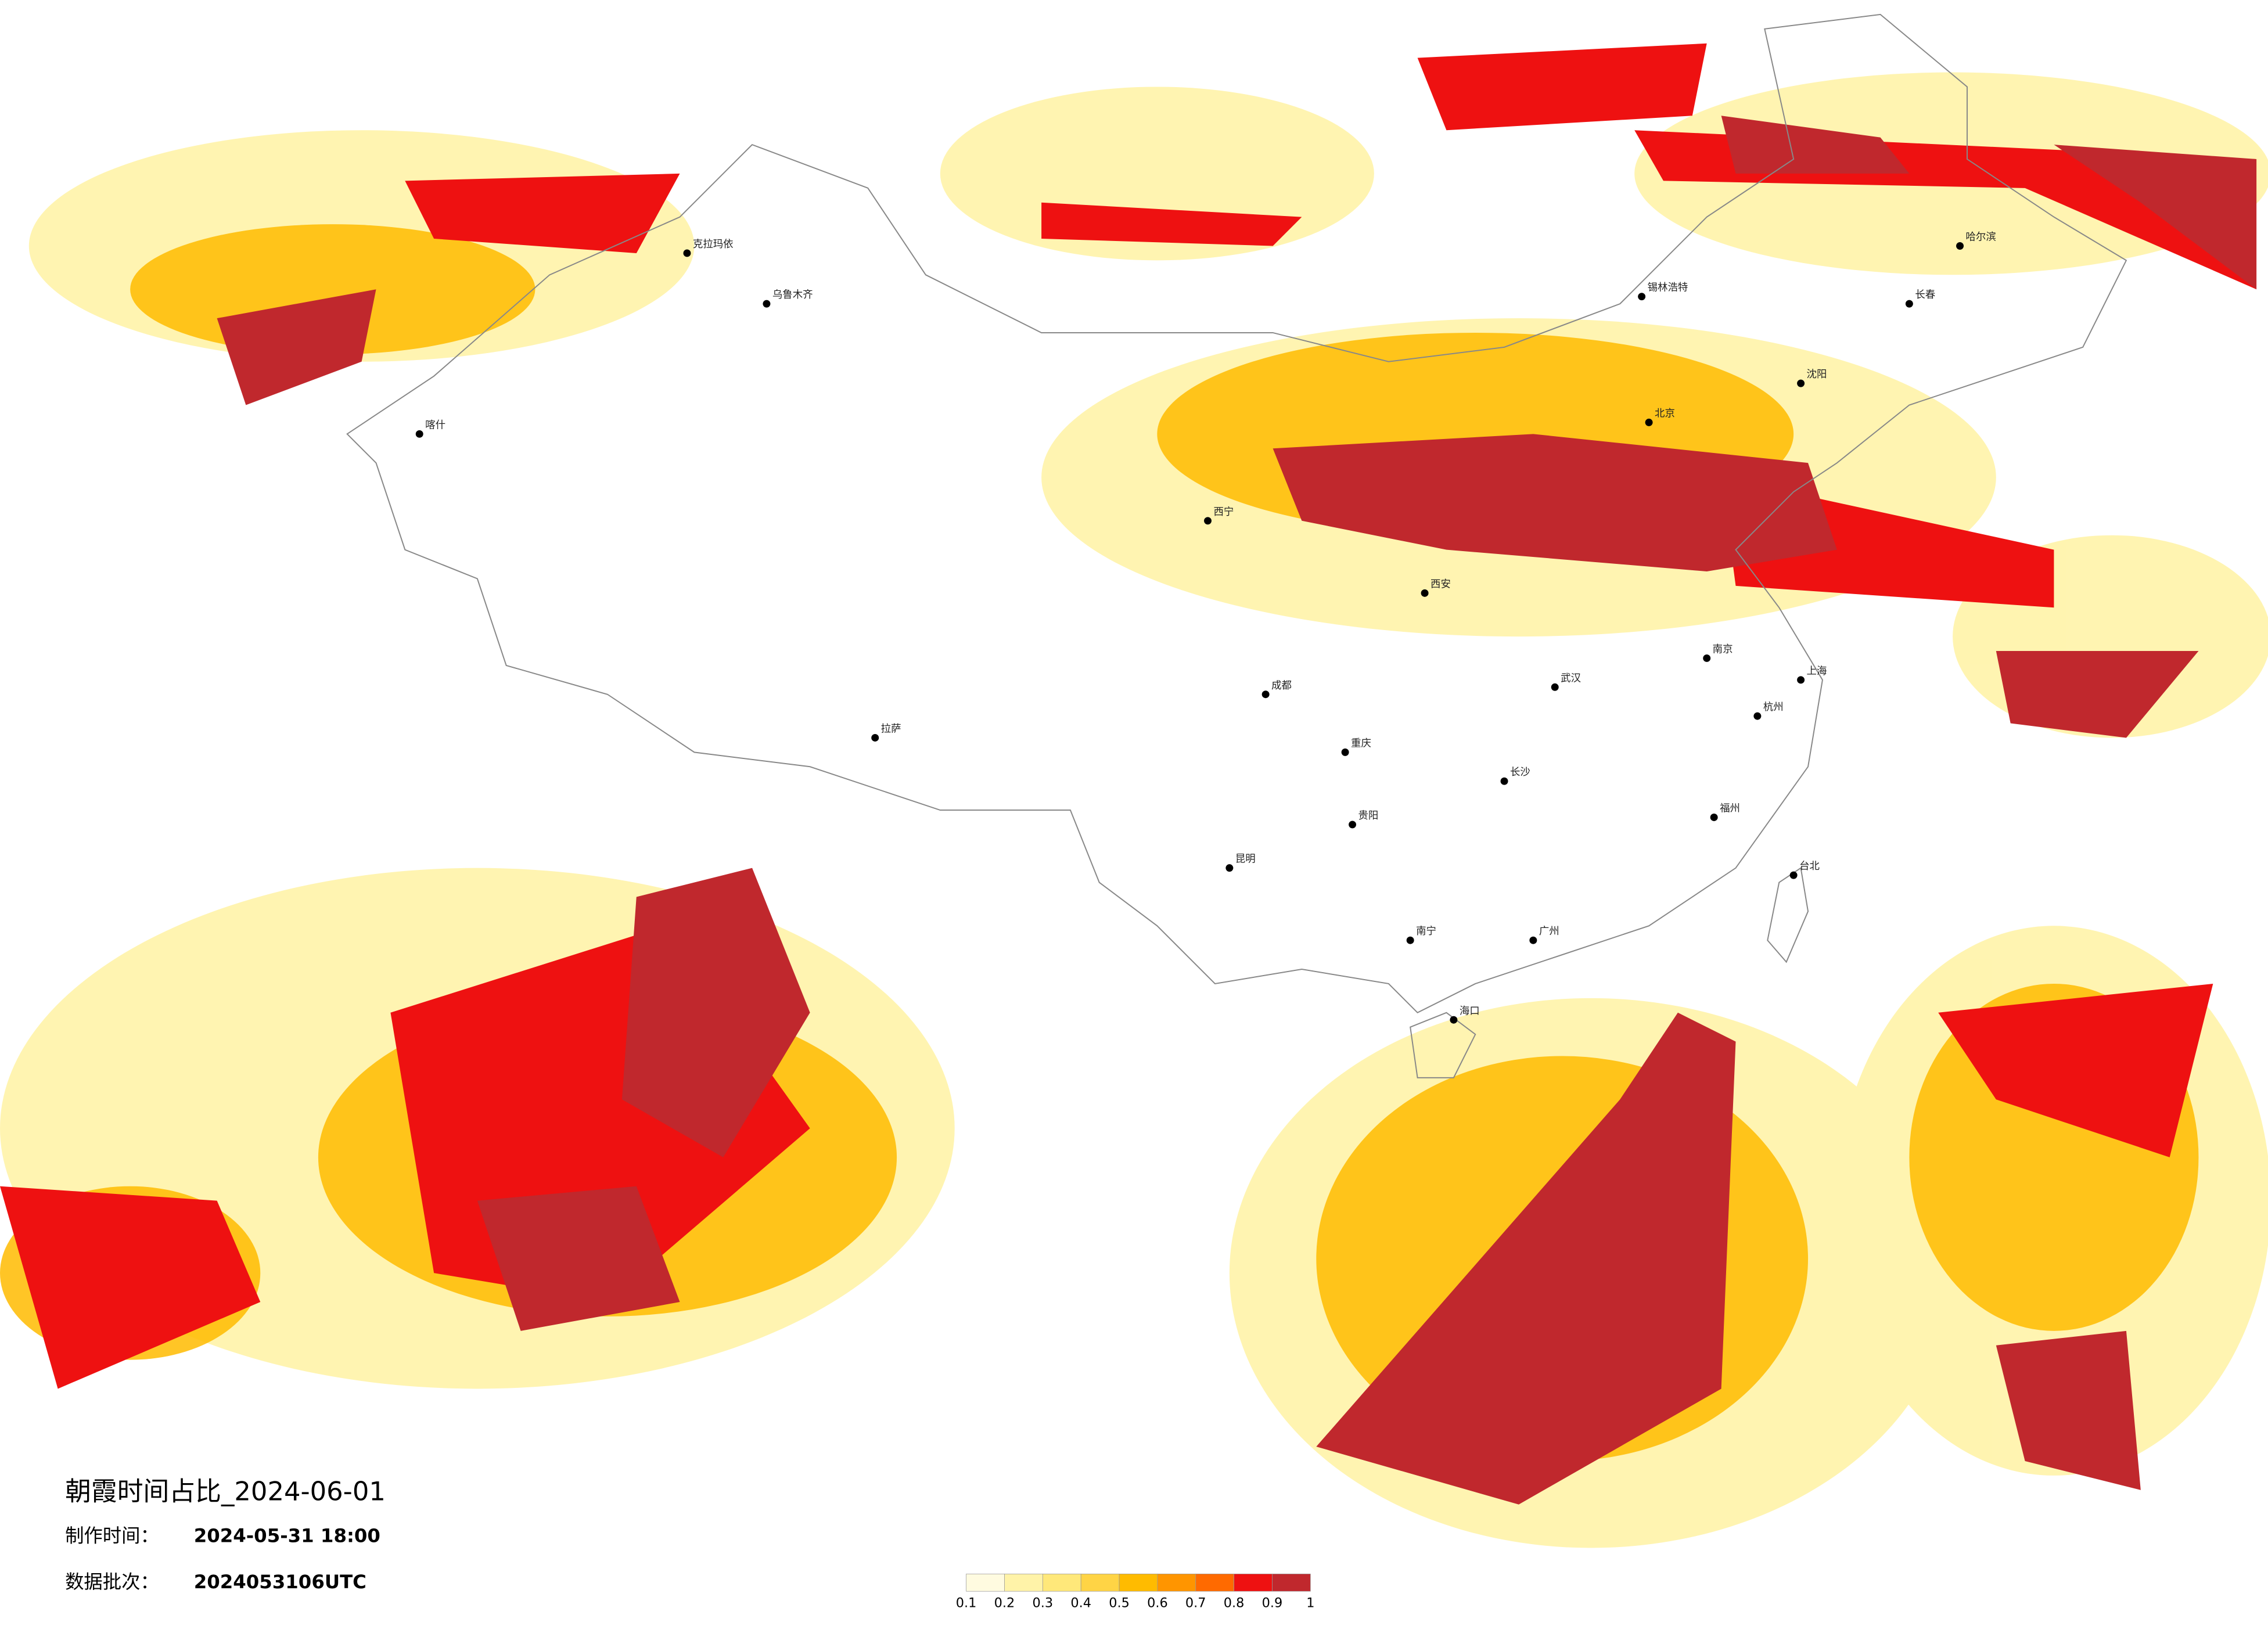 This screenshot has width=2268, height=1626. I want to click on city-label: 昆明, so click(1245, 859).